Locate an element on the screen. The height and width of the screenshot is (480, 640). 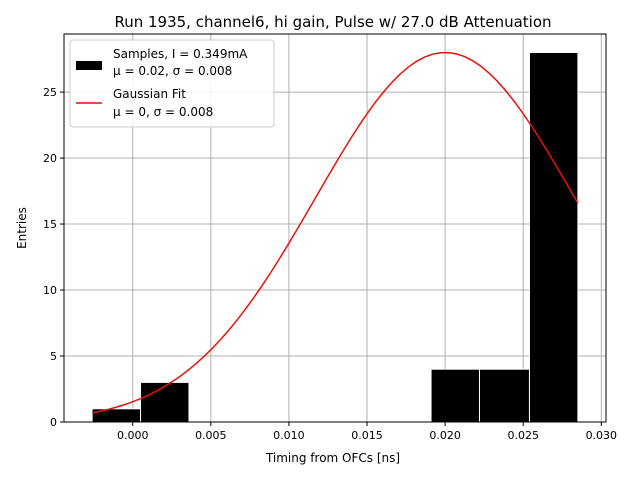
x-tick-label-0: 0.000 is located at coordinates (133, 435).